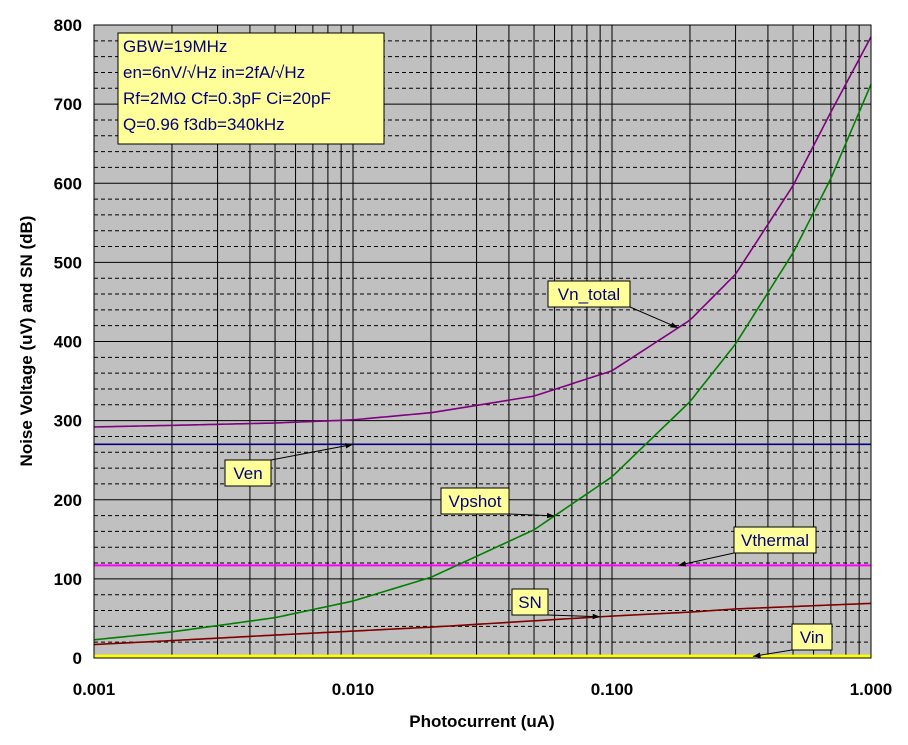 Image resolution: width=908 pixels, height=745 pixels. I want to click on callout-label: Vthermal, so click(775, 540).